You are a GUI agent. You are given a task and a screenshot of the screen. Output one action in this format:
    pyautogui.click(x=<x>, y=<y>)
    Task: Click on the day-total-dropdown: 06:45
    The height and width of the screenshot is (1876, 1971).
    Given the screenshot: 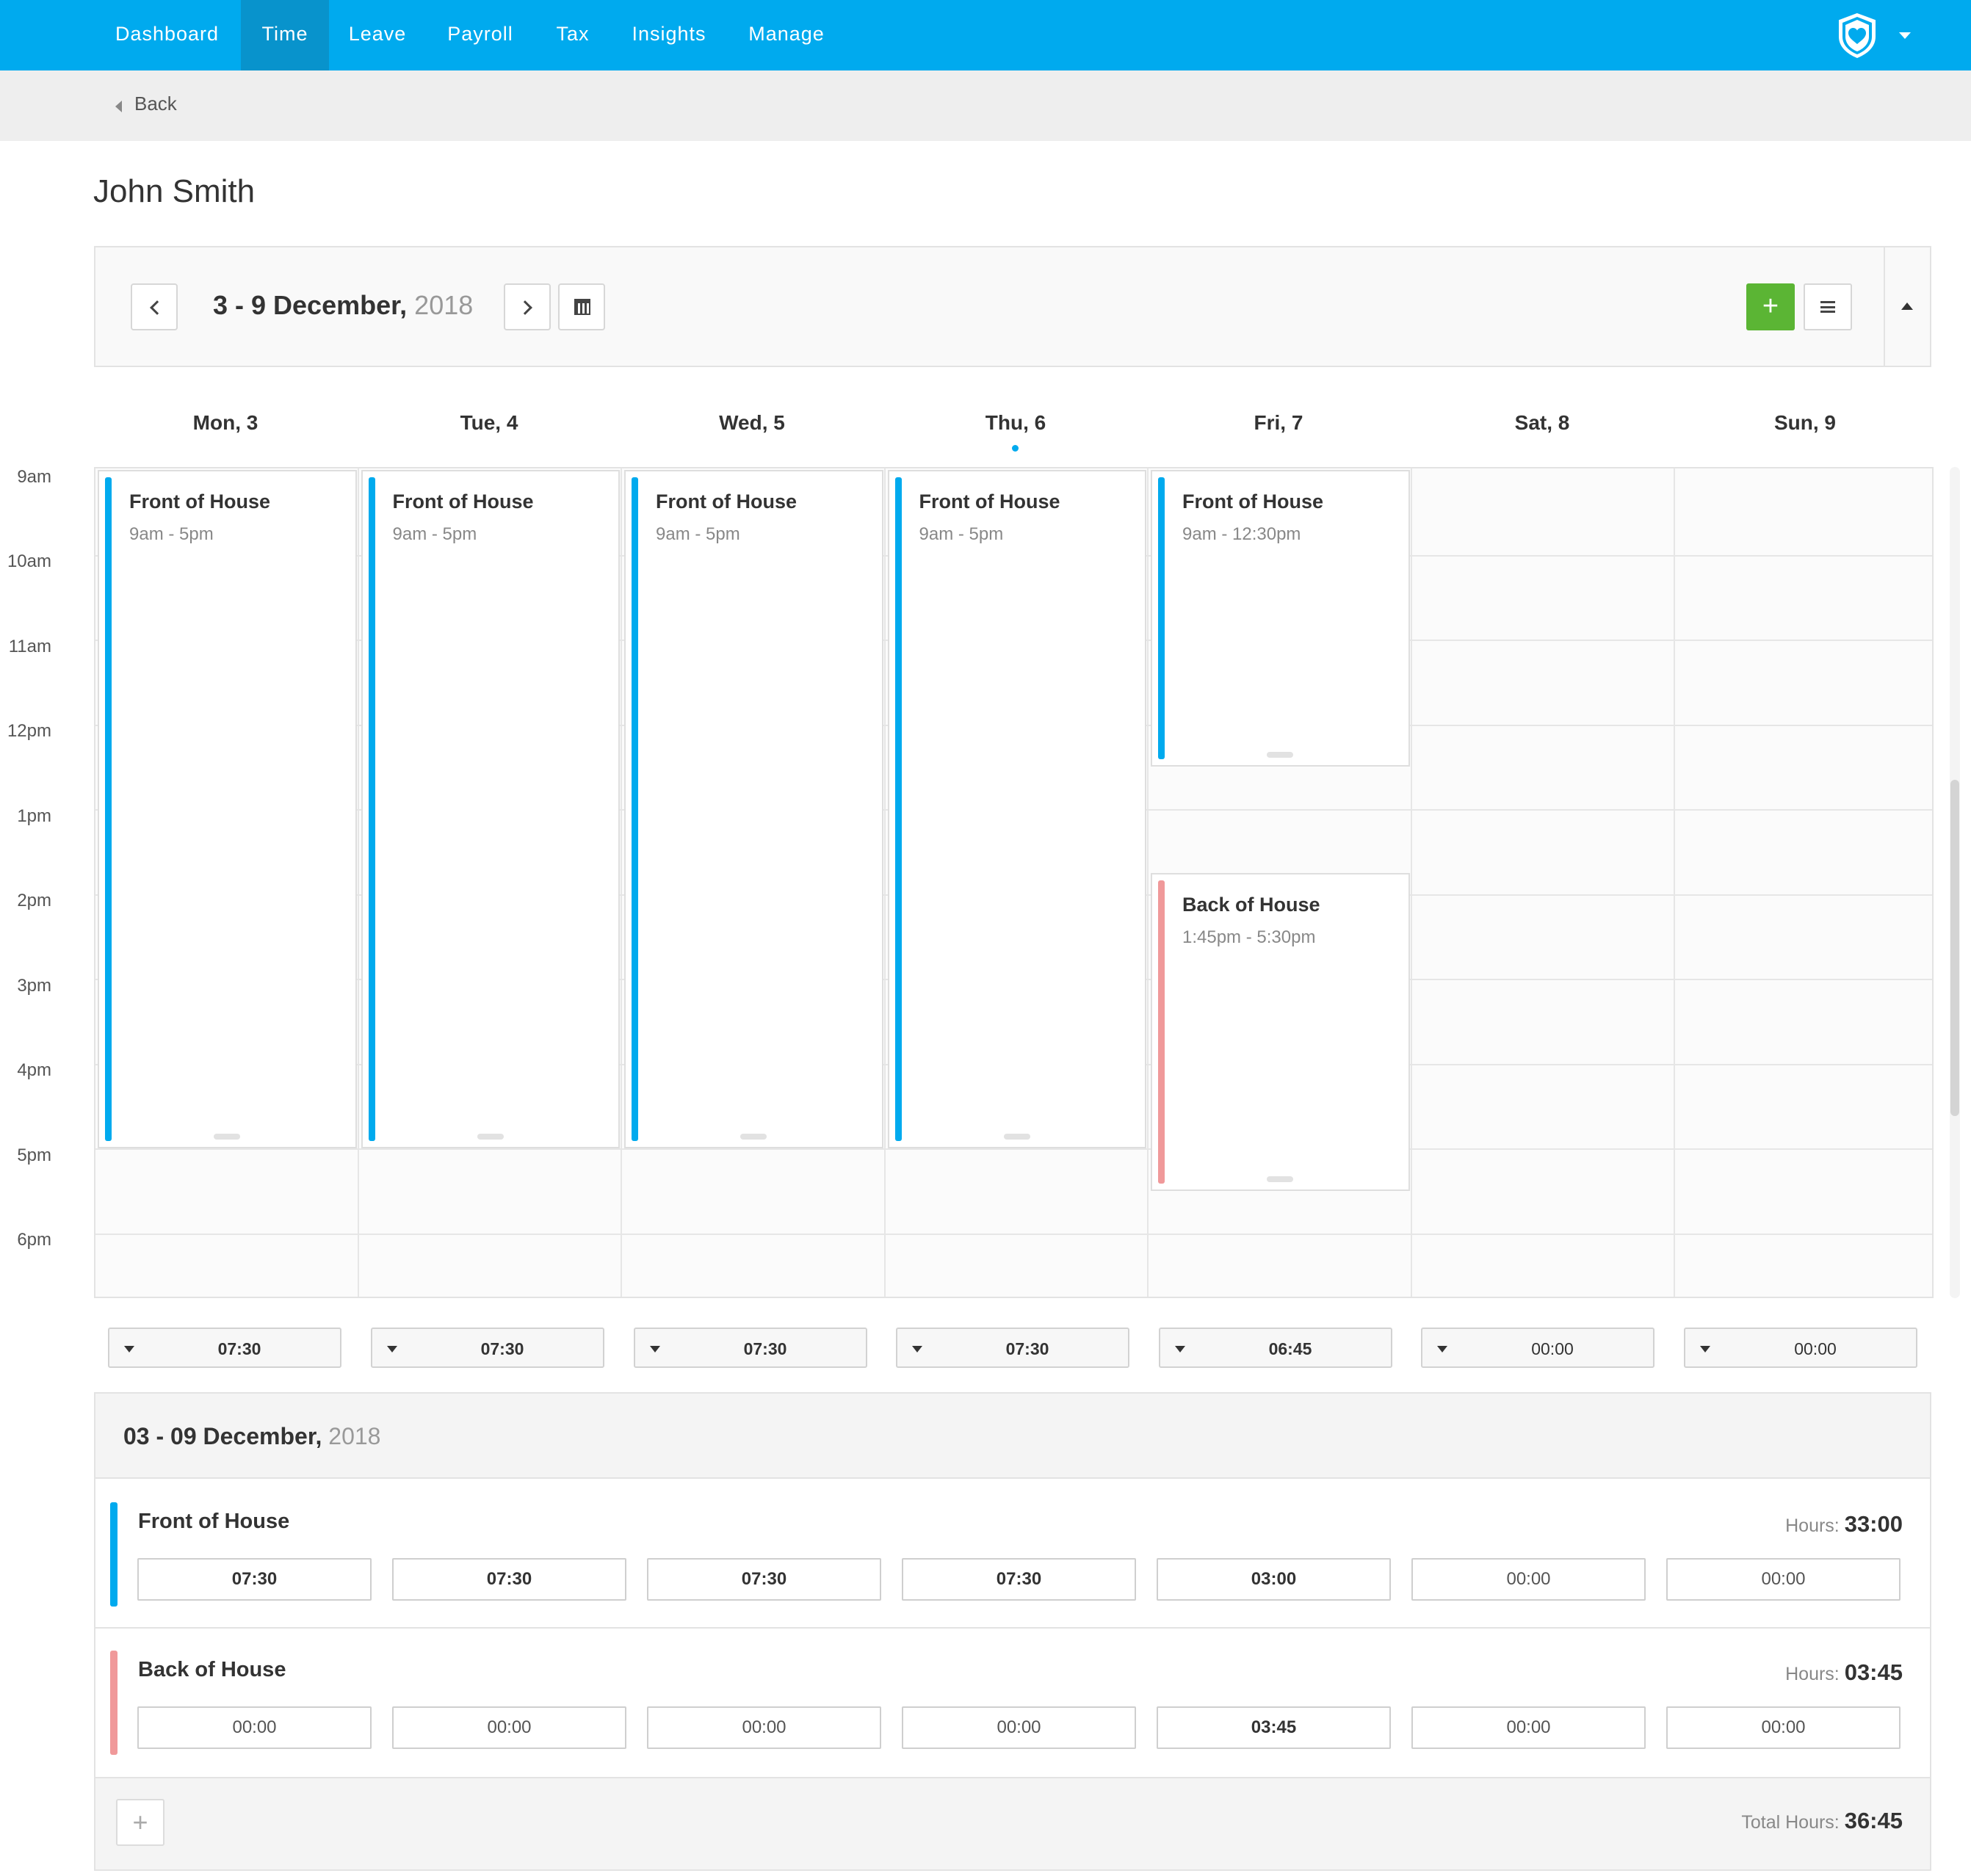 What is the action you would take?
    pyautogui.click(x=1275, y=1348)
    